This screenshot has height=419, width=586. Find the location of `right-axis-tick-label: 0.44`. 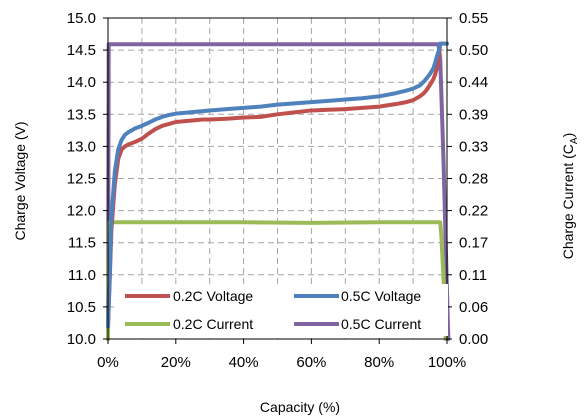

right-axis-tick-label: 0.44 is located at coordinates (473, 82).